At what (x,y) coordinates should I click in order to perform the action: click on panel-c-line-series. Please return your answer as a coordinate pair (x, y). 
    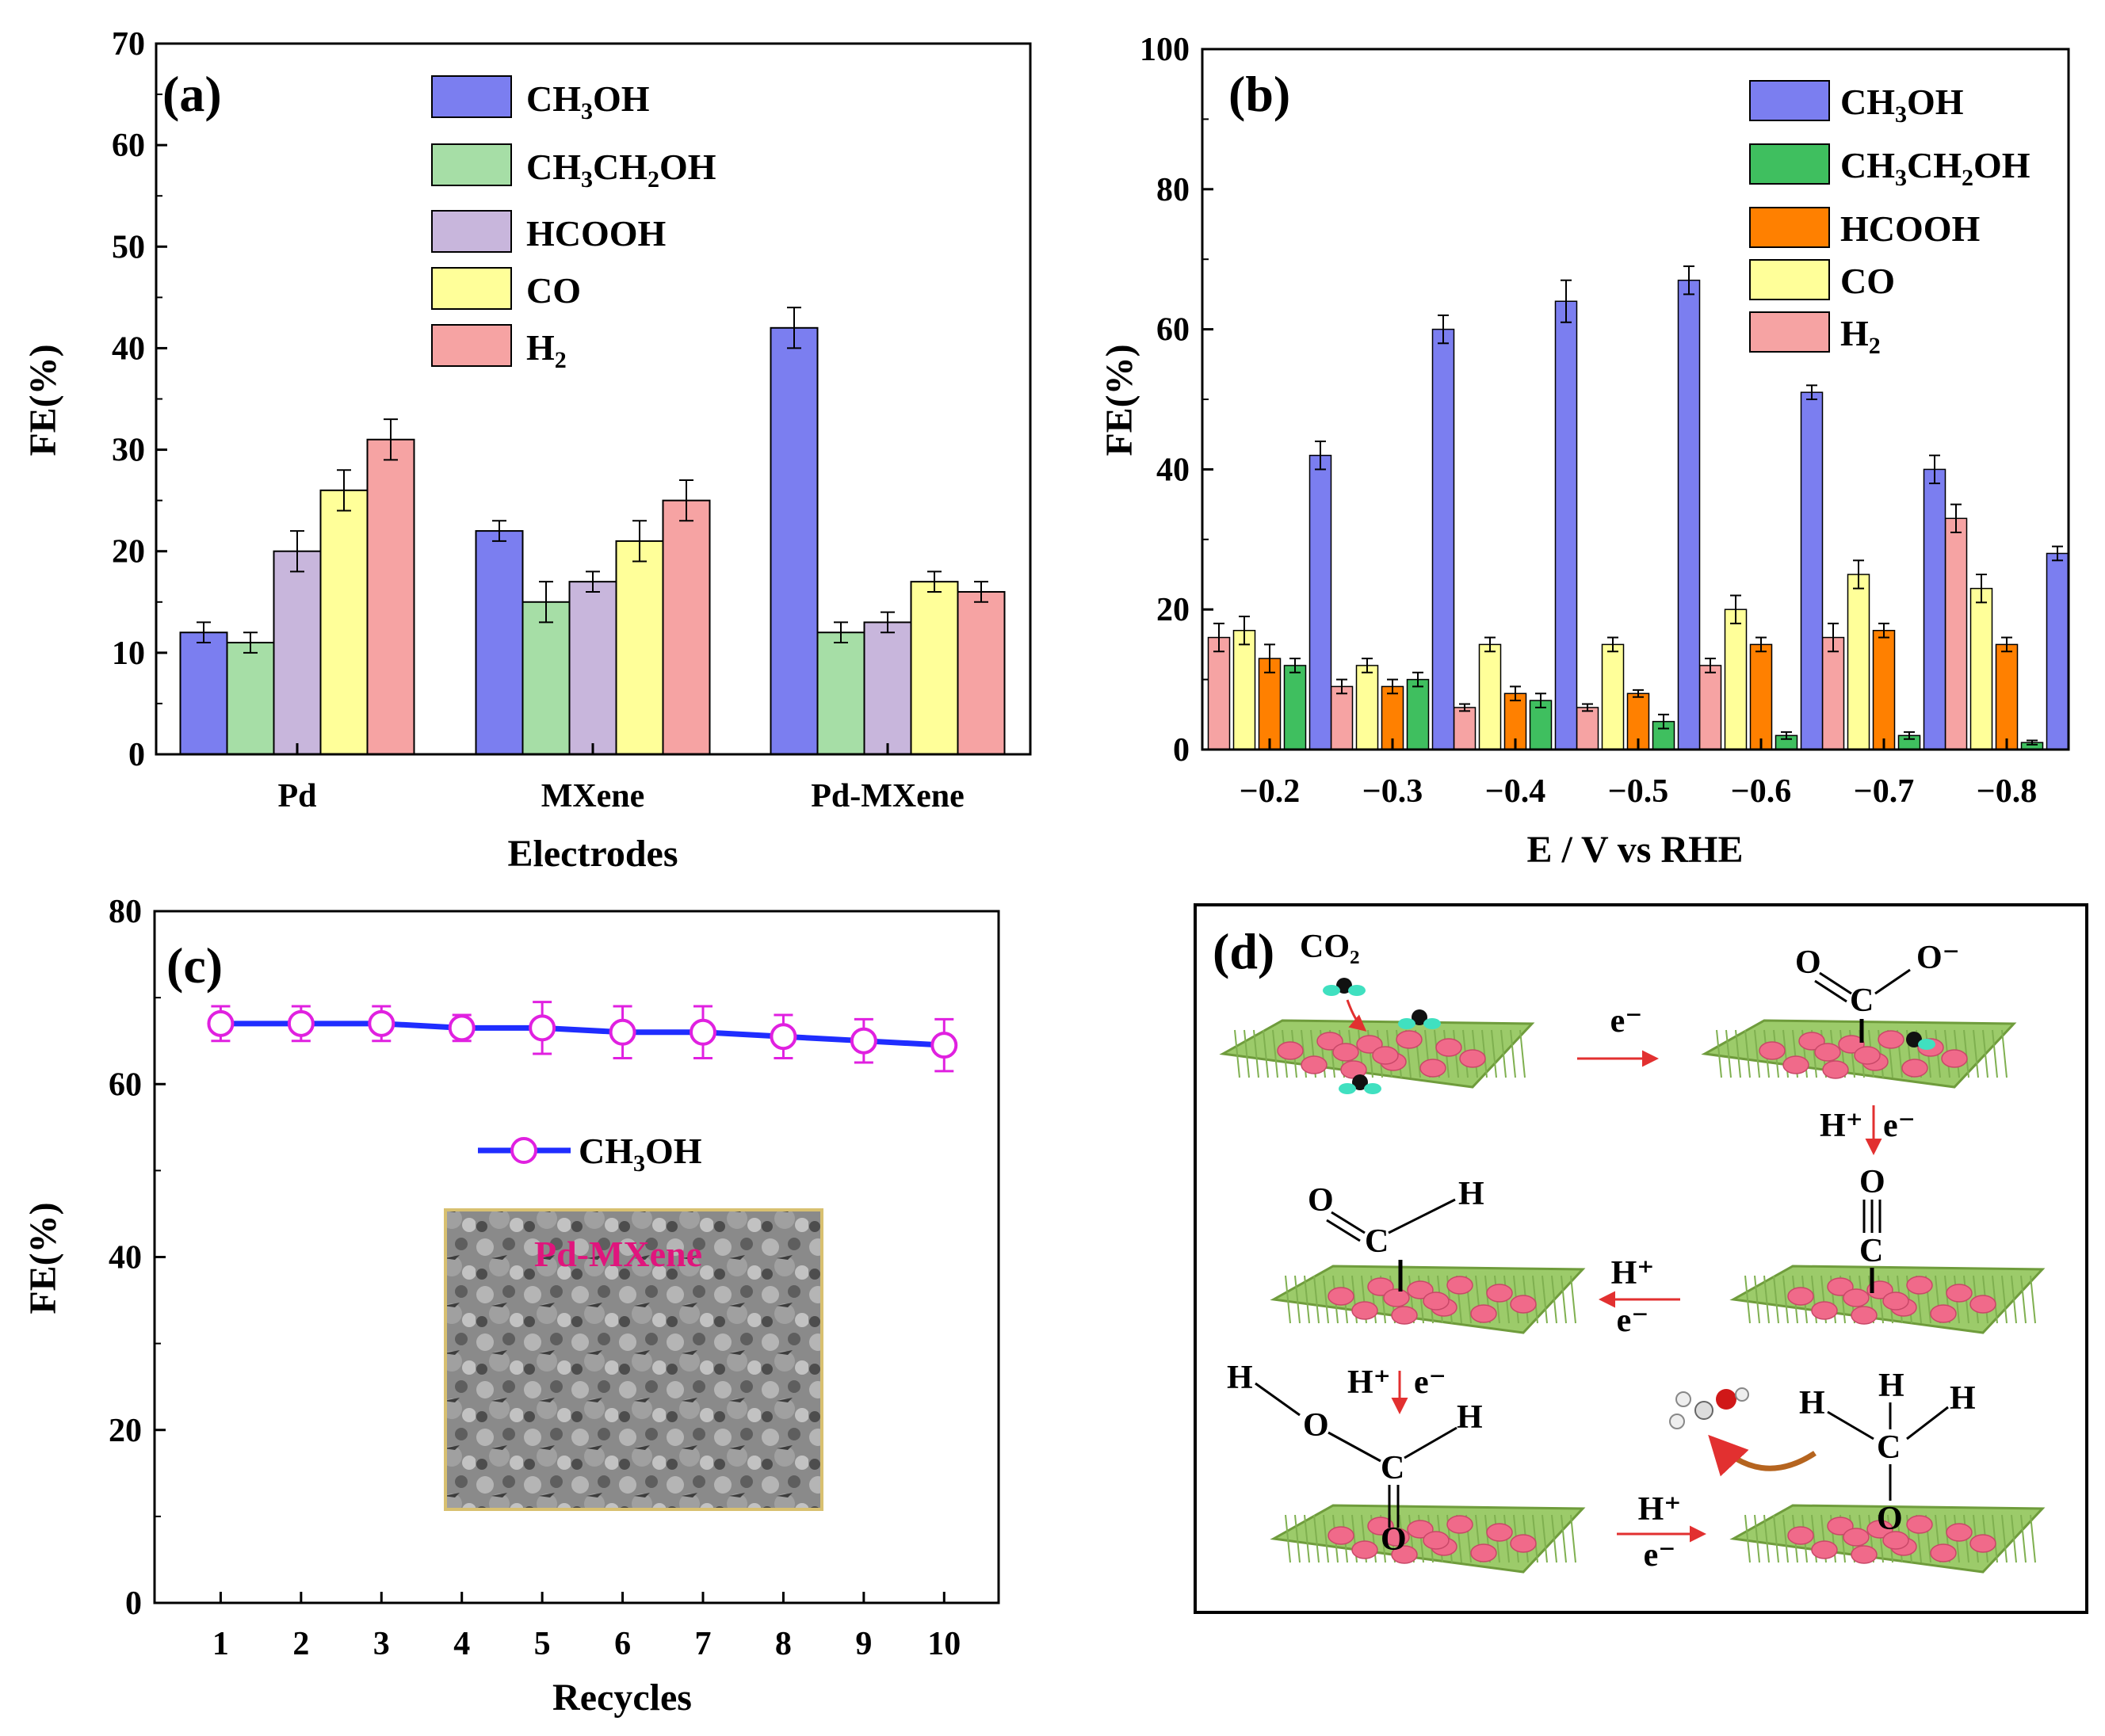
    Looking at the image, I should click on (582, 1037).